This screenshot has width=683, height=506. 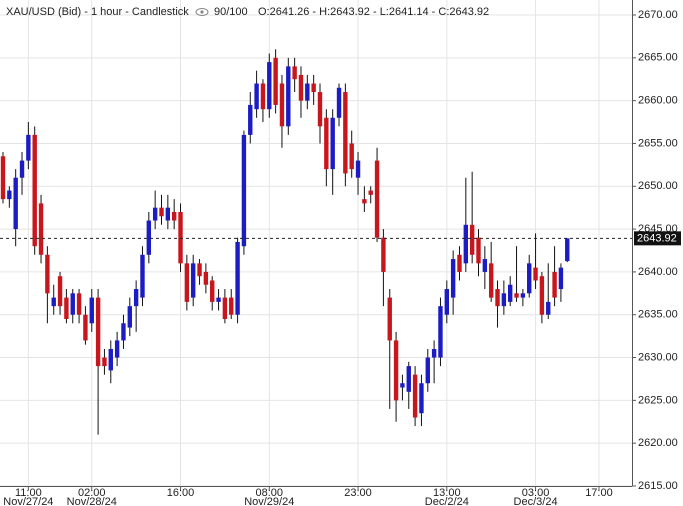 I want to click on x-date-label: Dec/3/24, so click(x=536, y=501).